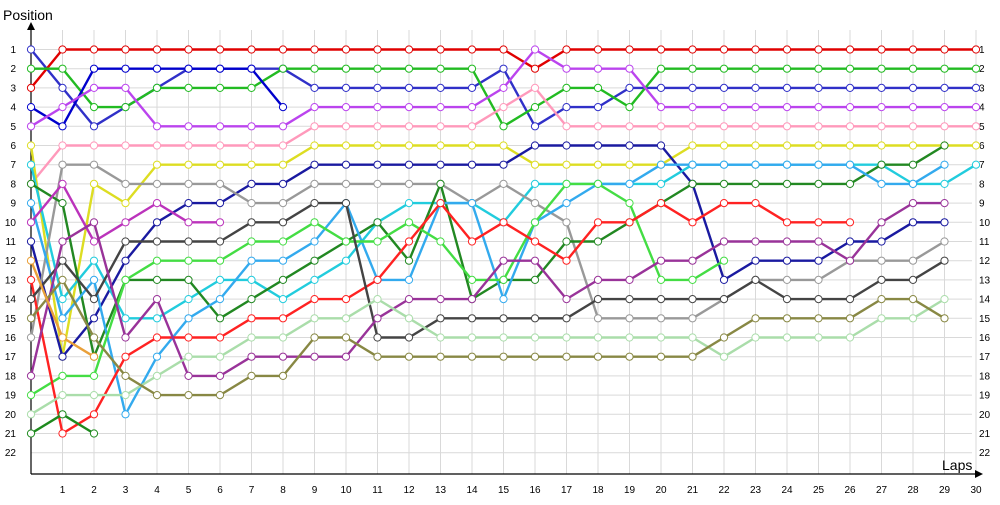  Describe the element at coordinates (11, 338) in the screenshot. I see `y-tick-label-left: 16` at that location.